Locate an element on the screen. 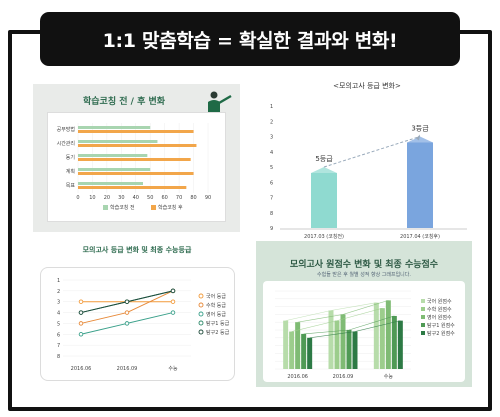 This screenshot has width=500, height=417. y-tick-label: 9 is located at coordinates (271, 229).